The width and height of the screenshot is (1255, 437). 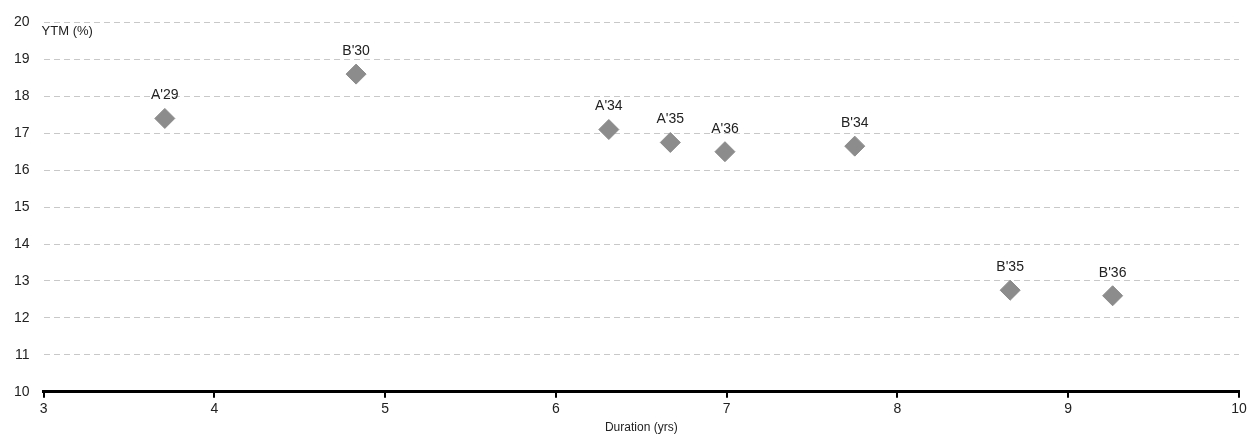 I want to click on x-tick-label: 9, so click(x=1068, y=408).